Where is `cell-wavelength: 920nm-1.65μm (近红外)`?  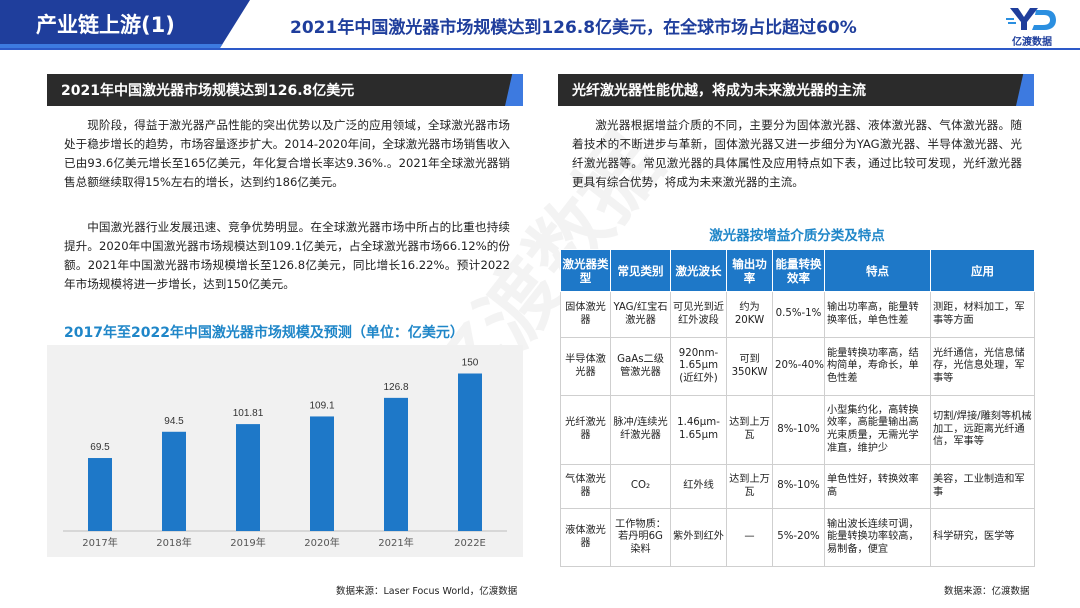 cell-wavelength: 920nm-1.65μm (近红外) is located at coordinates (698, 366).